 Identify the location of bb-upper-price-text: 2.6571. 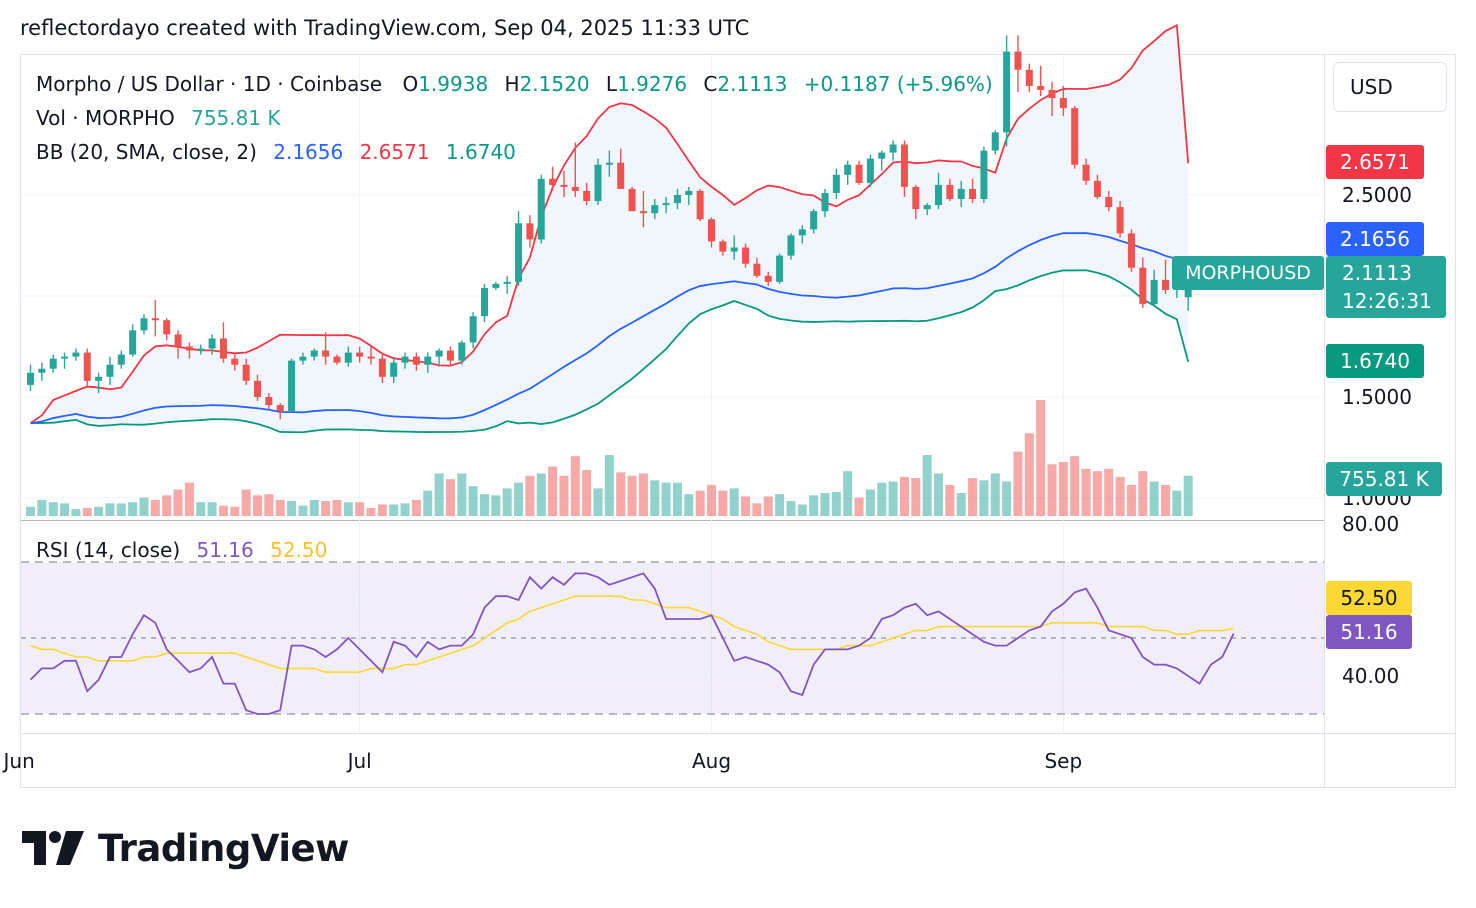
(1375, 162).